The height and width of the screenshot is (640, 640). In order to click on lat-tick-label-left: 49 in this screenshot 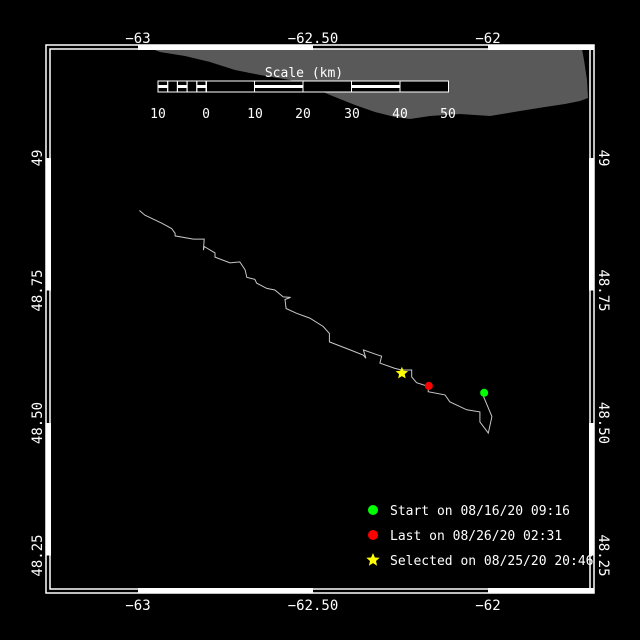, I will do `click(38, 158)`.